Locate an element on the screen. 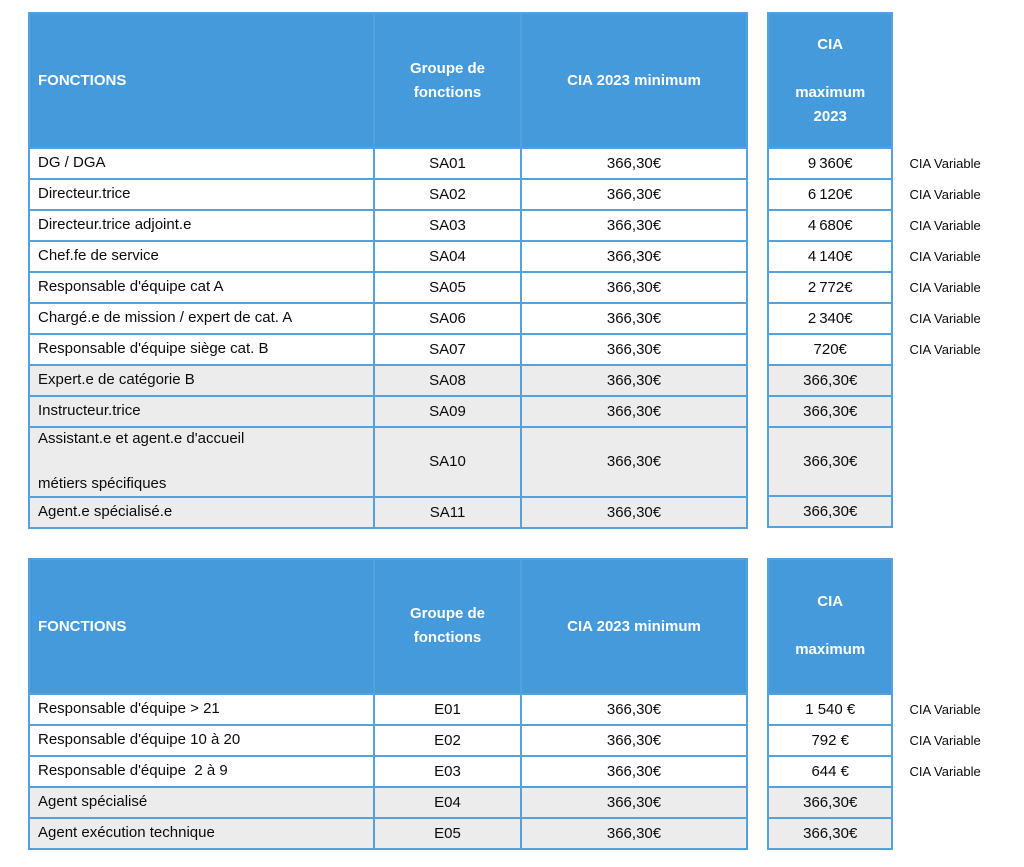  fonction-cell: Agent exécution technique is located at coordinates (201, 833).